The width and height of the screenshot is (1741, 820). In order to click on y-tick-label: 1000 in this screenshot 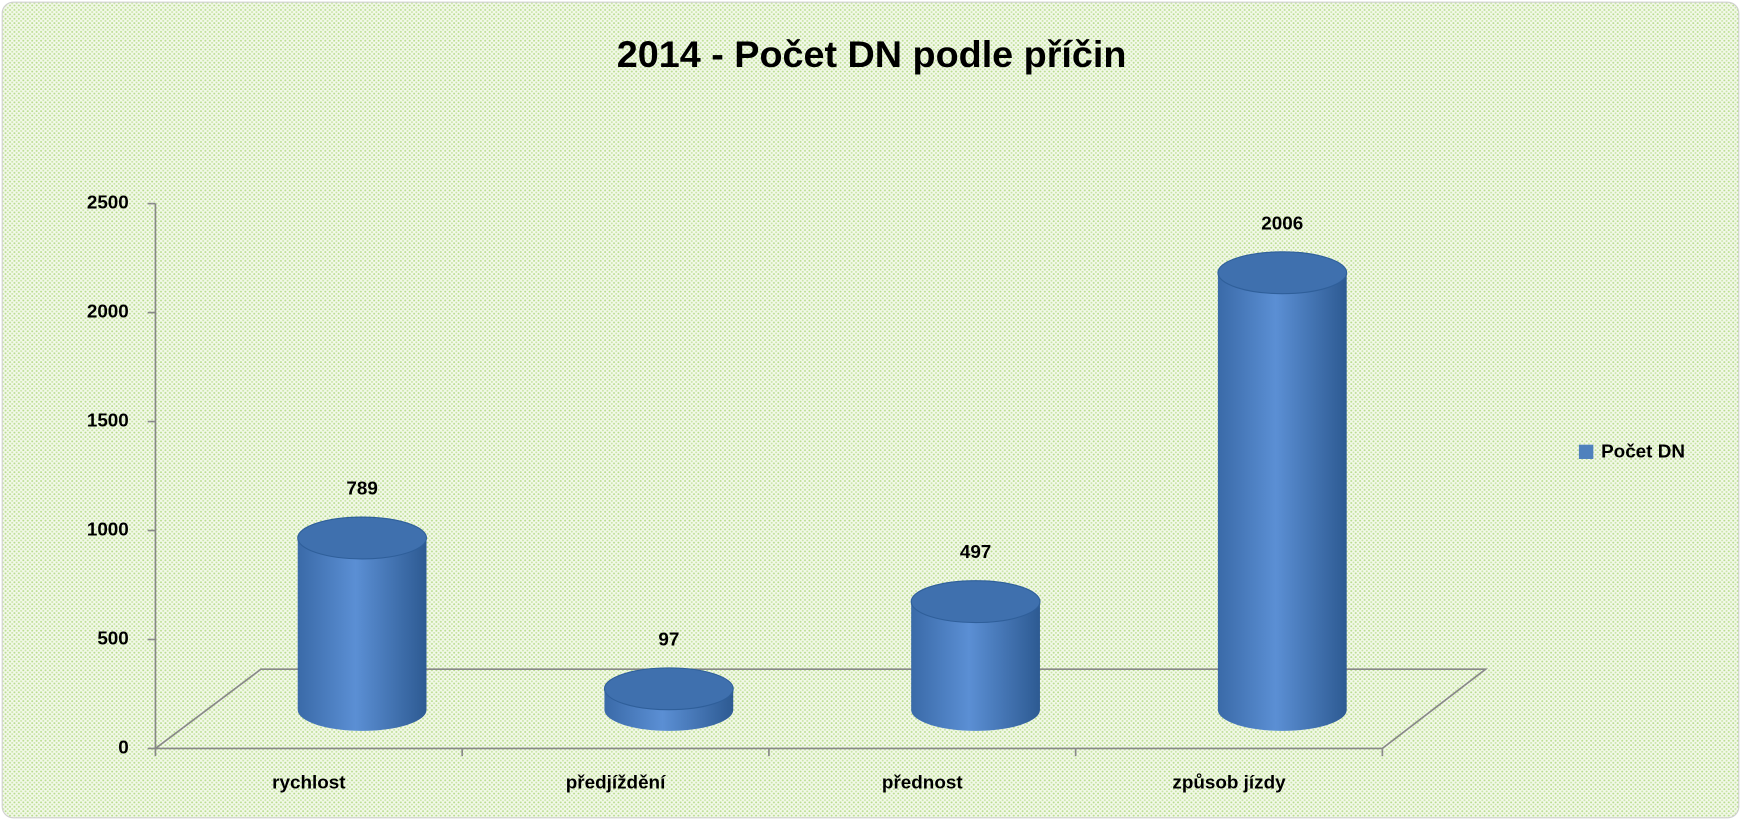, I will do `click(108, 529)`.